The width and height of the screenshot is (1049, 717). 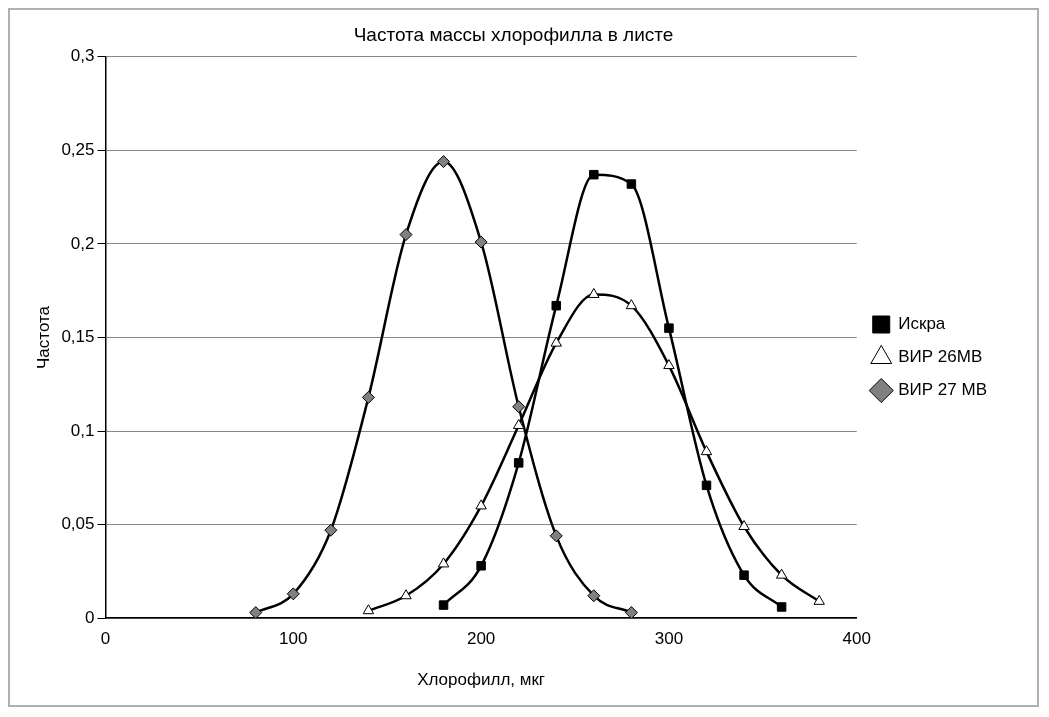 I want to click on y-tick-label: 0, so click(x=90, y=617).